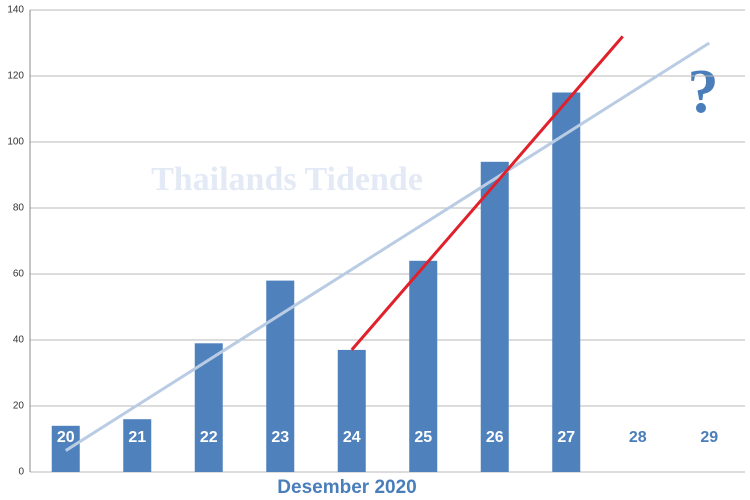 Image resolution: width=750 pixels, height=500 pixels. Describe the element at coordinates (423, 437) in the screenshot. I see `x-tick-label: 25` at that location.